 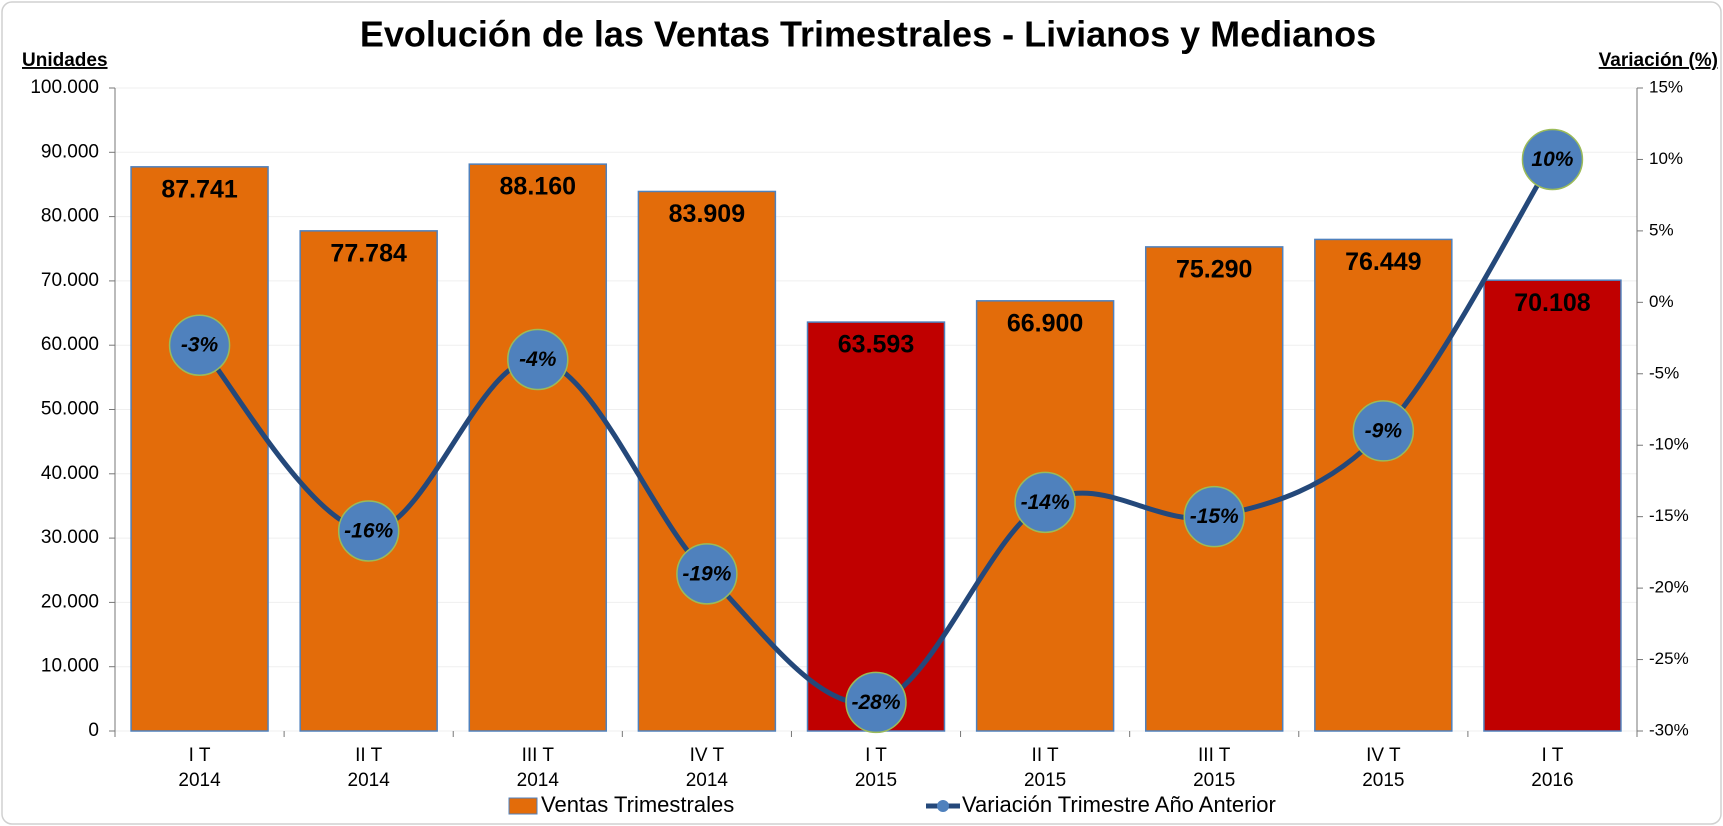 What do you see at coordinates (1664, 372) in the screenshot?
I see `y2-tick-label: -5%` at bounding box center [1664, 372].